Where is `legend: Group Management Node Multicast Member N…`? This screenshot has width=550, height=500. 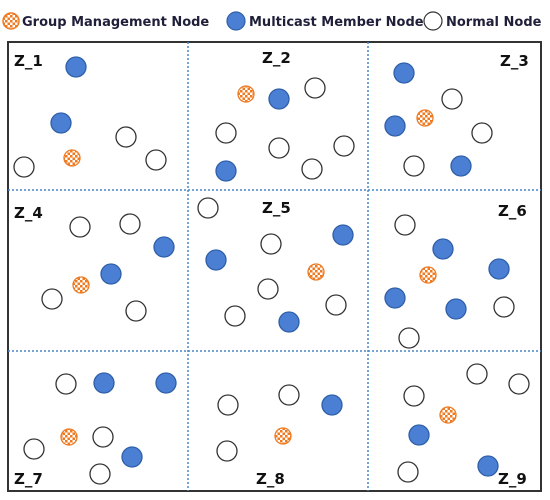
legend: Group Management Node Multicast Member N… is located at coordinates (272, 21).